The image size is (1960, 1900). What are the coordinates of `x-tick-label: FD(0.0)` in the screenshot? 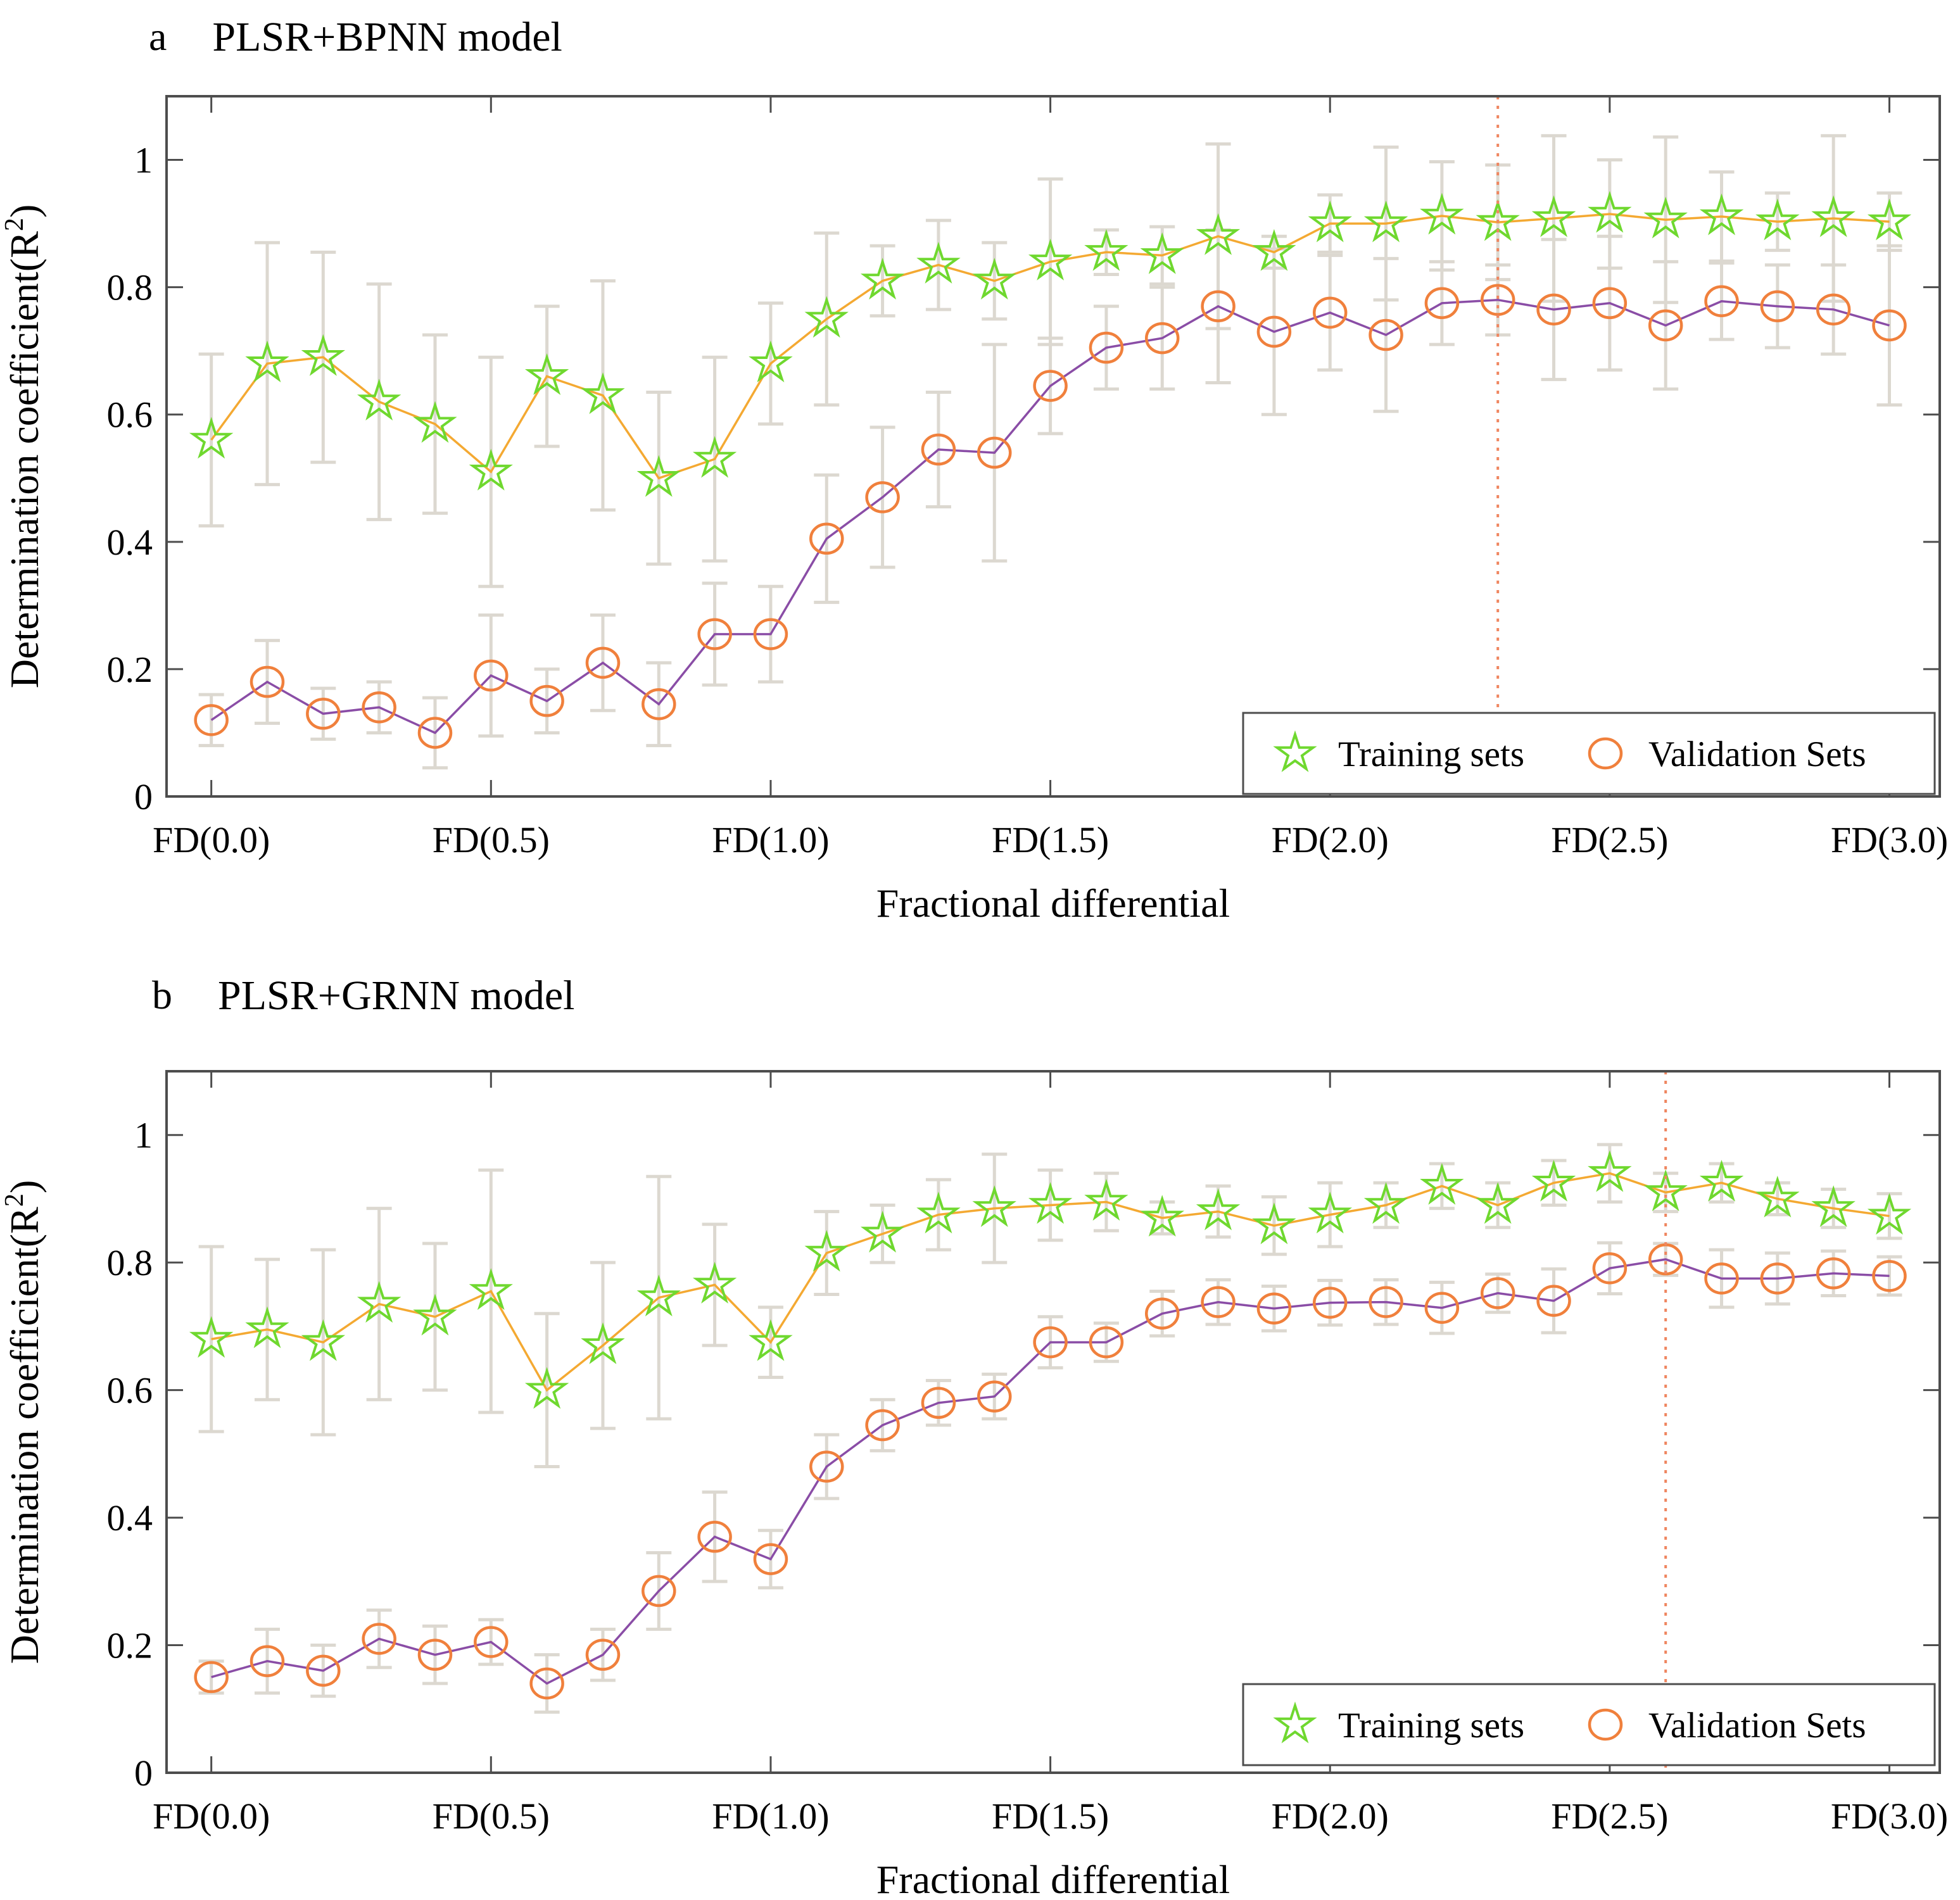 It's located at (212, 1817).